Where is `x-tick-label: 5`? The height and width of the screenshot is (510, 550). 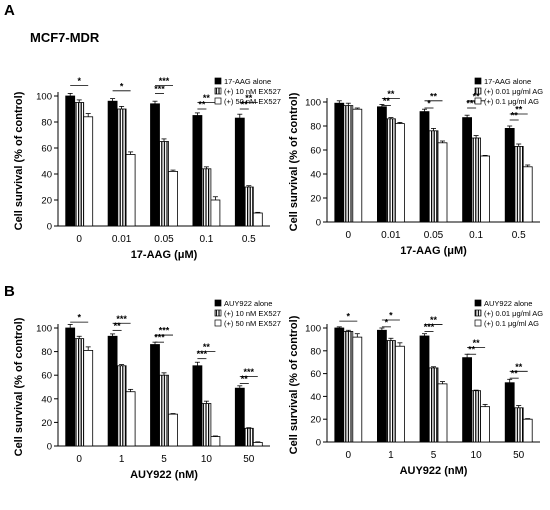 x-tick-label: 5 is located at coordinates (434, 455).